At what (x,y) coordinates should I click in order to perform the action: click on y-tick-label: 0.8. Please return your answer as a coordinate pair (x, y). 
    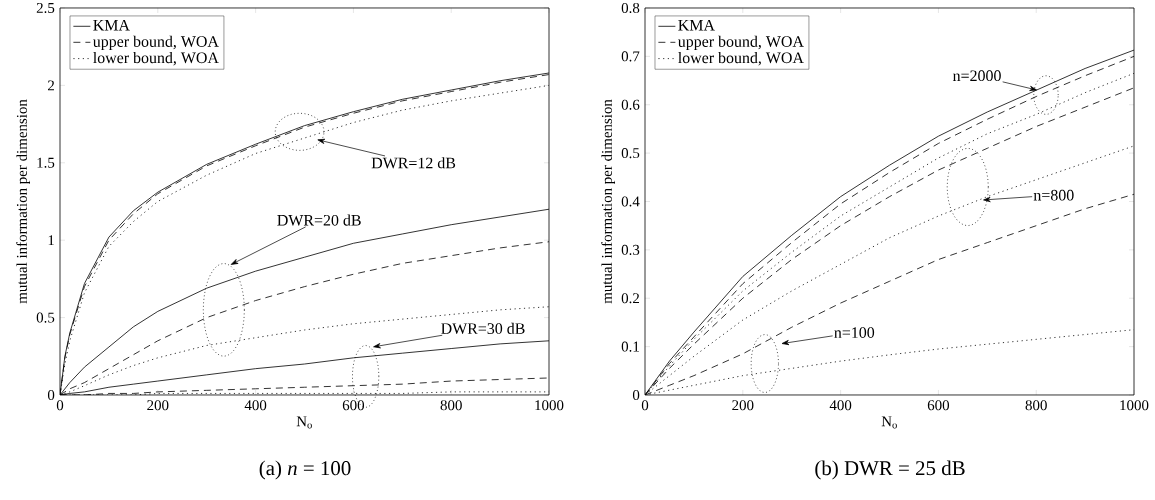
    Looking at the image, I should click on (630, 8).